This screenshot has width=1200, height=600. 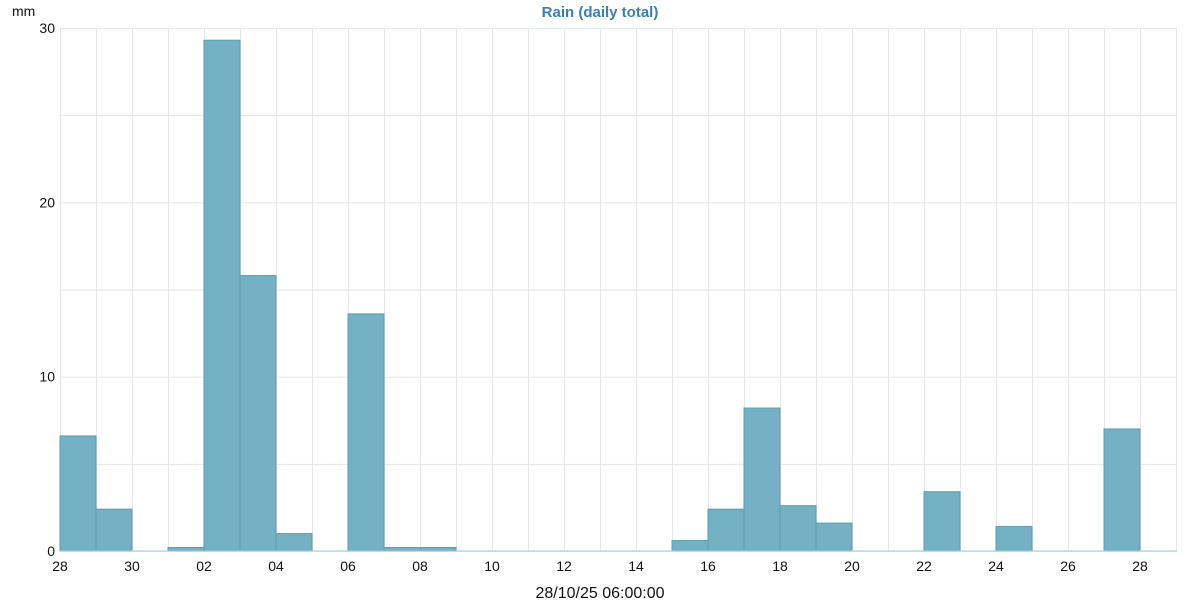 I want to click on x-tick-label: 18, so click(x=780, y=566).